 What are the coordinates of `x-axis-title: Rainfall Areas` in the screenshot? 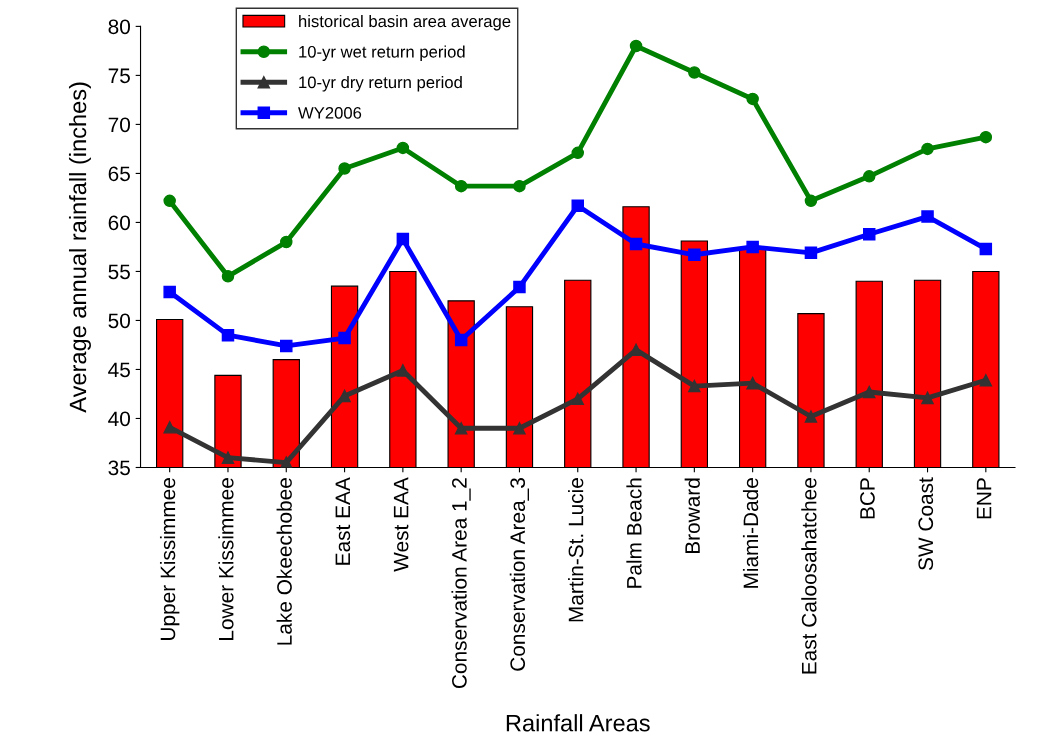 It's located at (578, 723).